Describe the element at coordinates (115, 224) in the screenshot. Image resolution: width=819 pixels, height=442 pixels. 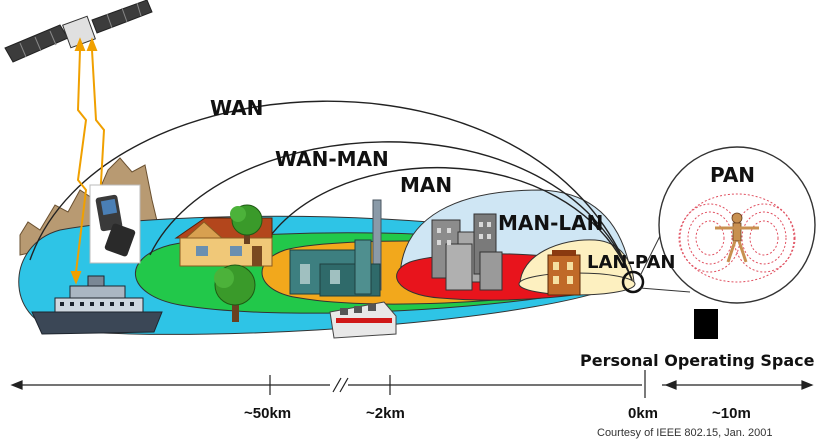
I see `mobile-phone-icon` at that location.